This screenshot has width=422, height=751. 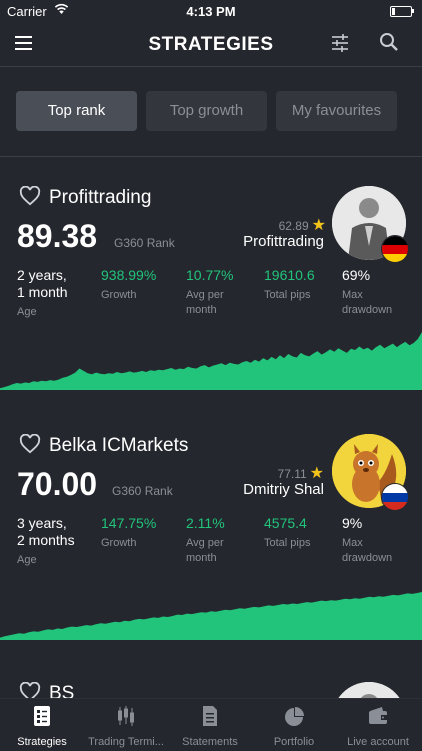 I want to click on candlestick-icon, so click(x=126, y=716).